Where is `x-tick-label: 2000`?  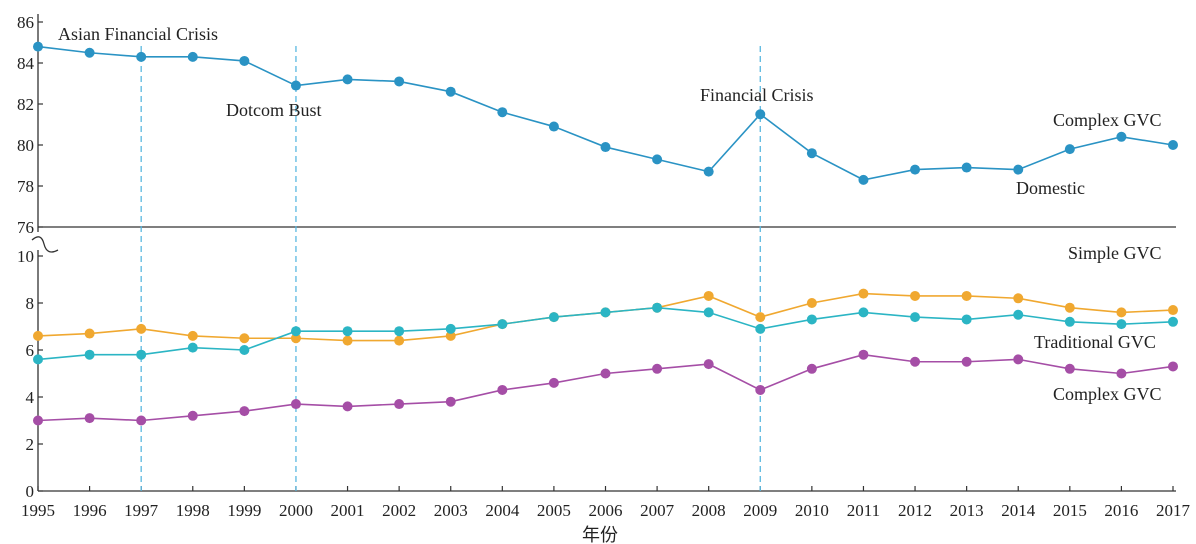
x-tick-label: 2000 is located at coordinates (296, 510).